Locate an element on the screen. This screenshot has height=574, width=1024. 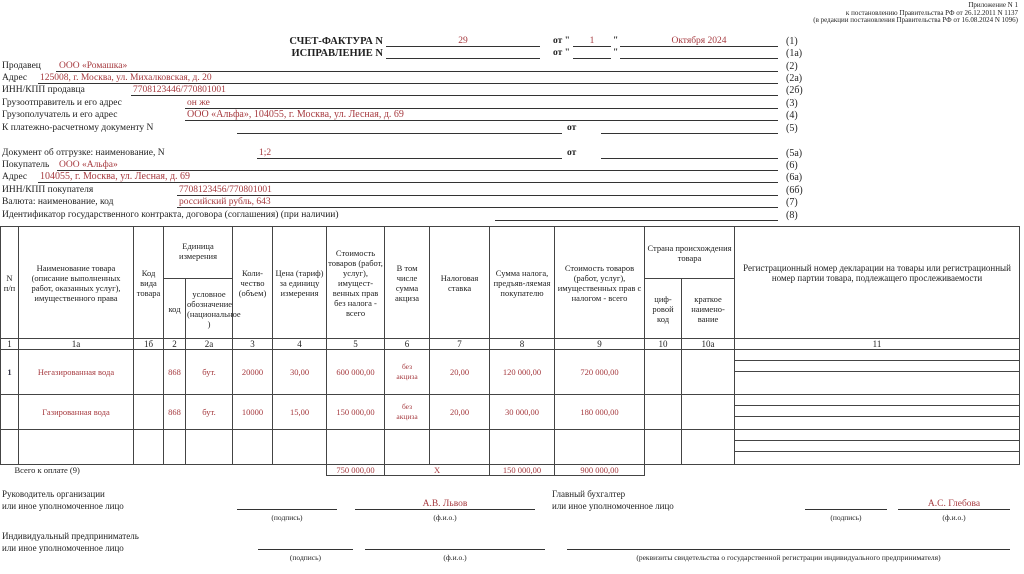
row-qty: 20000 is located at coordinates (253, 372).